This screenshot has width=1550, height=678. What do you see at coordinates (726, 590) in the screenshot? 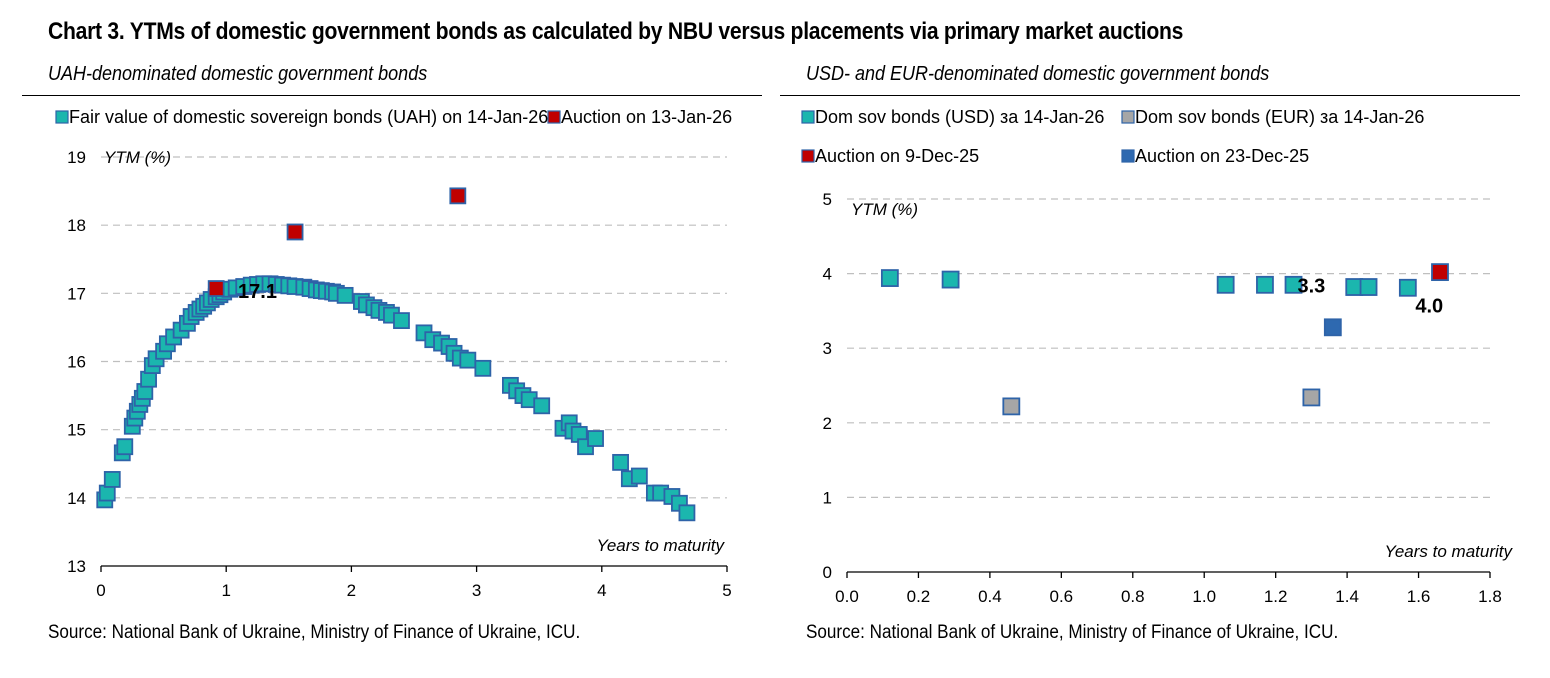
I see `c1-x-tick-label: 5` at bounding box center [726, 590].